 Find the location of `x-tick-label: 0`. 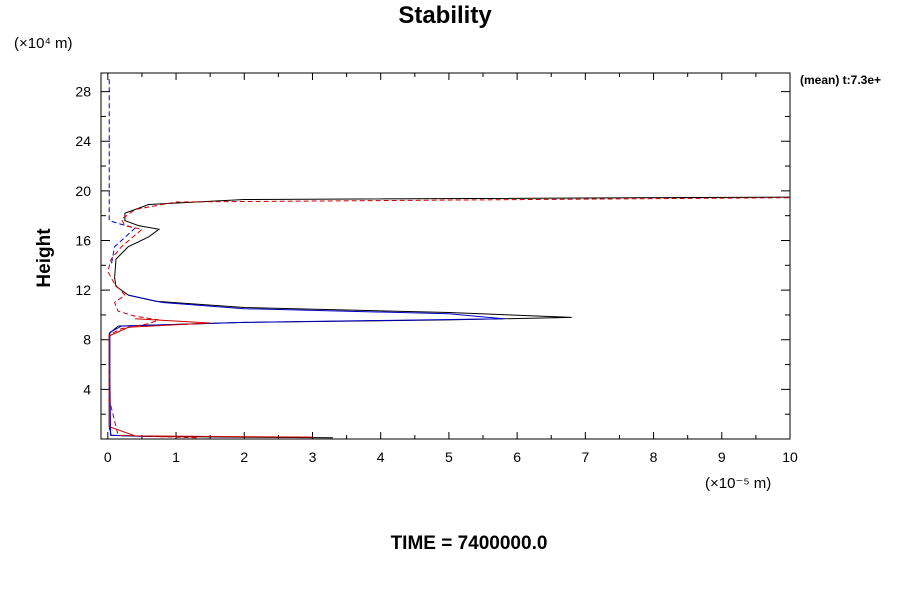

x-tick-label: 0 is located at coordinates (108, 457).